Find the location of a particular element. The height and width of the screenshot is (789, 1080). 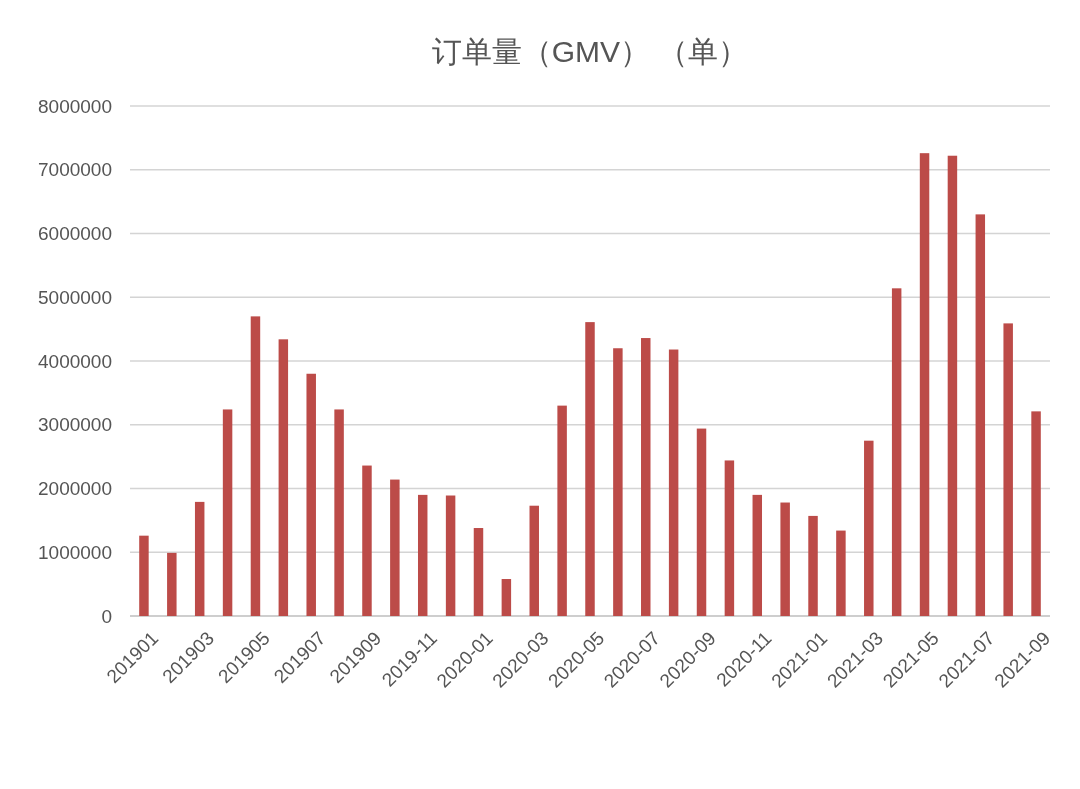

y-tick-label: 6000000 is located at coordinates (75, 234).